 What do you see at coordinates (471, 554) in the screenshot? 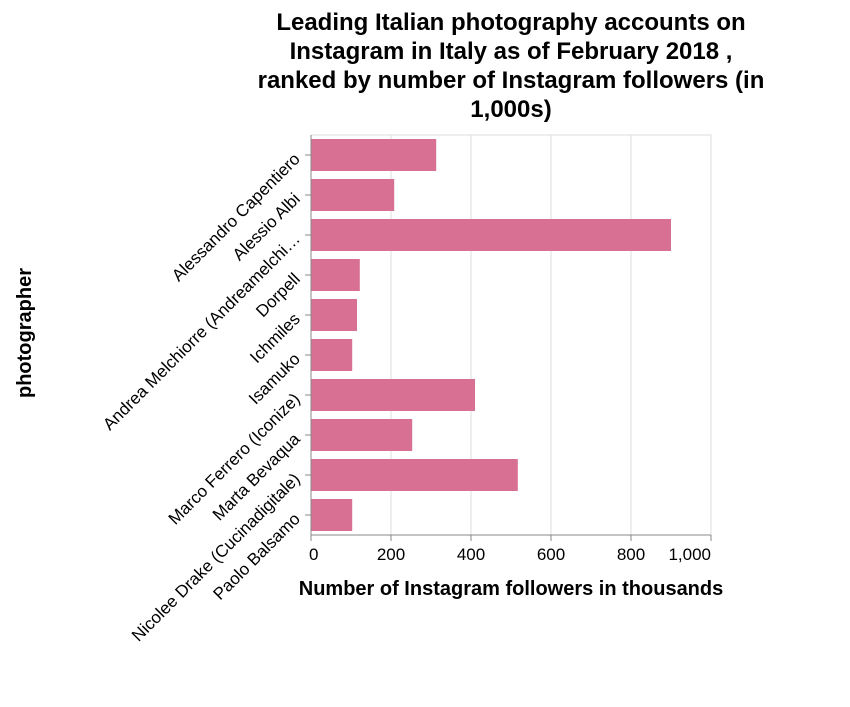
I see `x-tick-label: 400` at bounding box center [471, 554].